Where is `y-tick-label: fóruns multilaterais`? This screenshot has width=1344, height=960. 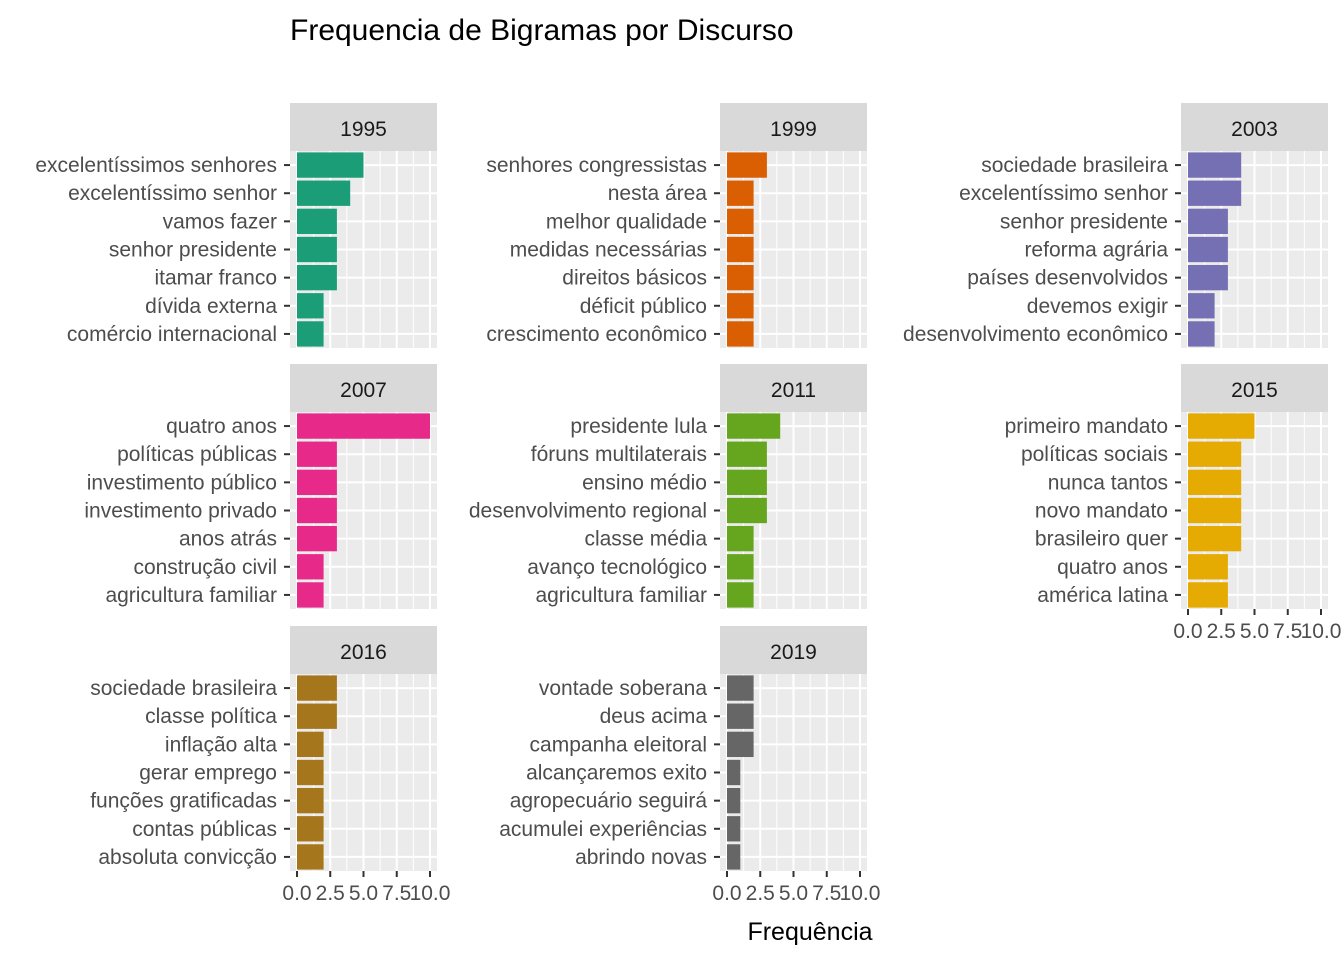
y-tick-label: fóruns multilaterais is located at coordinates (619, 454).